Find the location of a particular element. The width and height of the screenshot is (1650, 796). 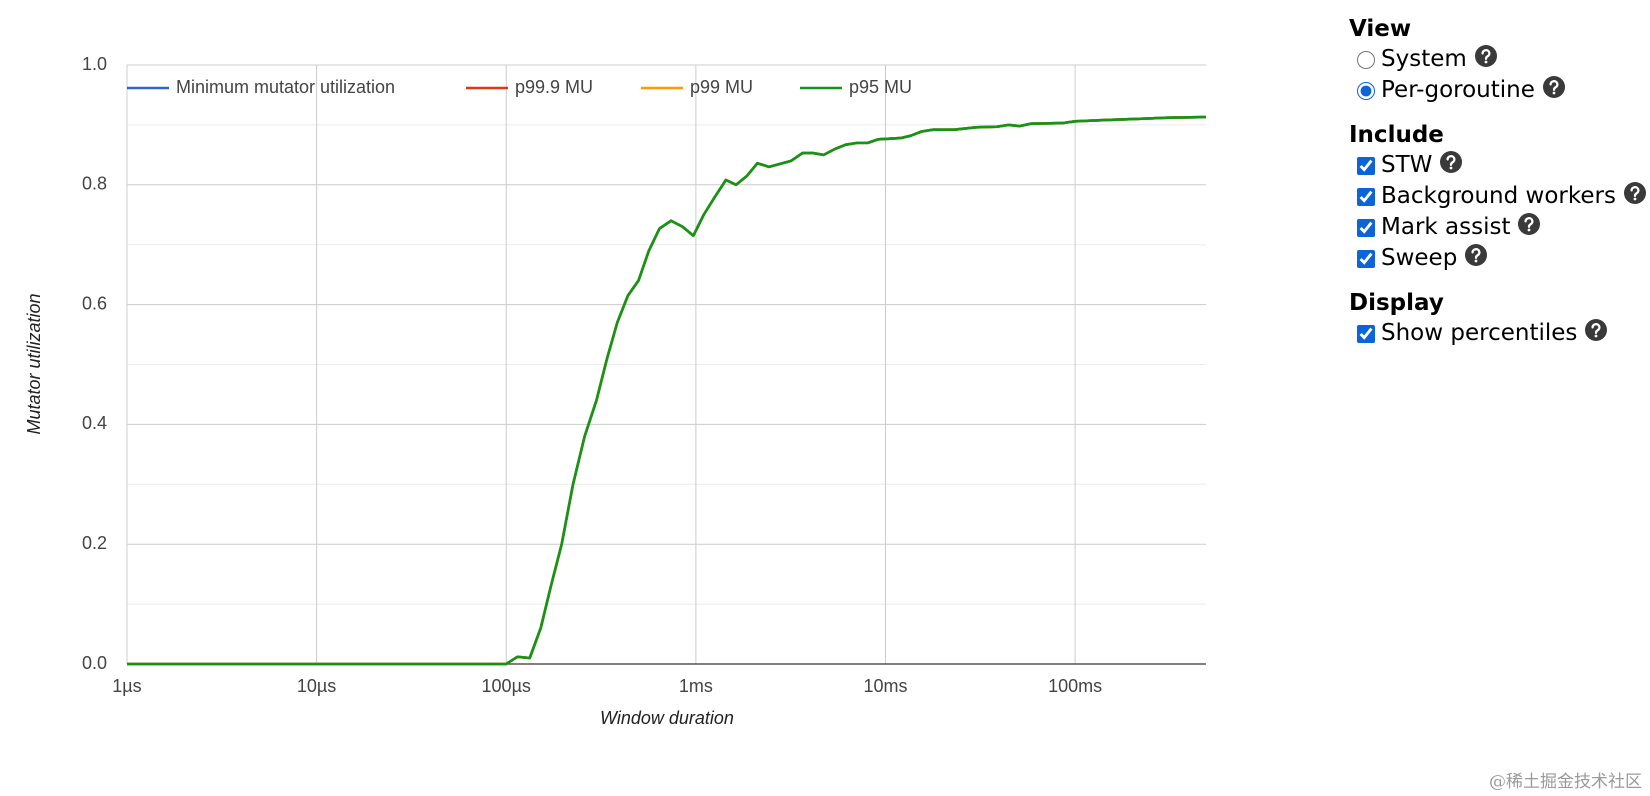

option-row: Sweep is located at coordinates (1499, 258).